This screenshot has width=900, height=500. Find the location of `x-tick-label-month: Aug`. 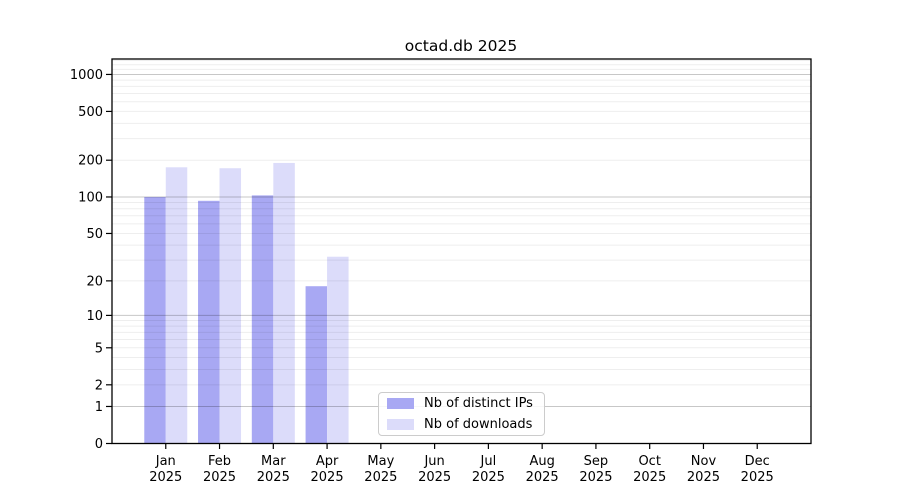

x-tick-label-month: Aug is located at coordinates (541, 461).